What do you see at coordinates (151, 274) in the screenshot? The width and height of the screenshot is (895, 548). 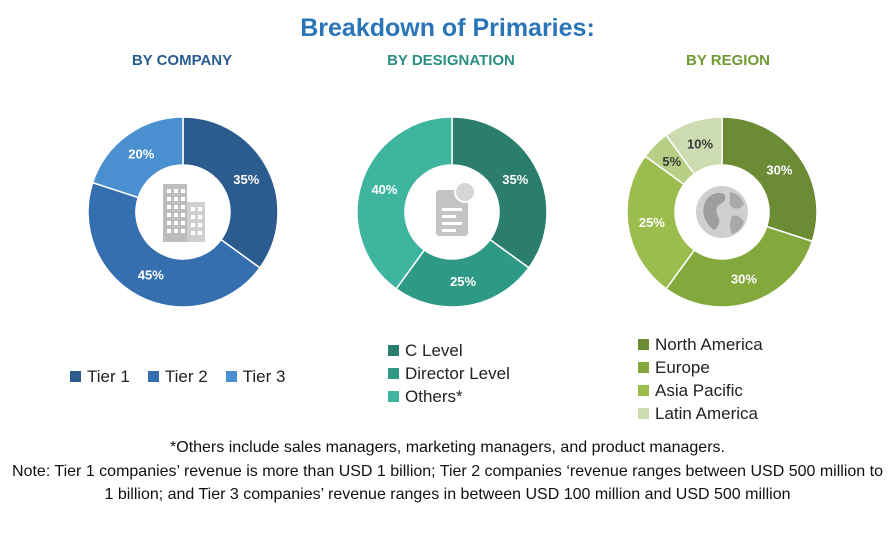 I see `slice-label: 45%` at bounding box center [151, 274].